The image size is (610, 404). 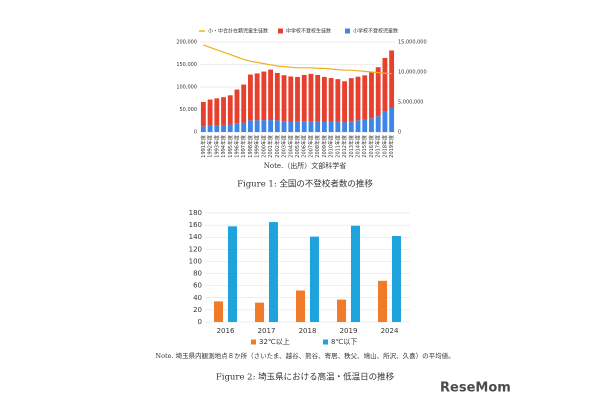 What do you see at coordinates (364, 146) in the screenshot?
I see `x-tick-label: 2015年度` at bounding box center [364, 146].